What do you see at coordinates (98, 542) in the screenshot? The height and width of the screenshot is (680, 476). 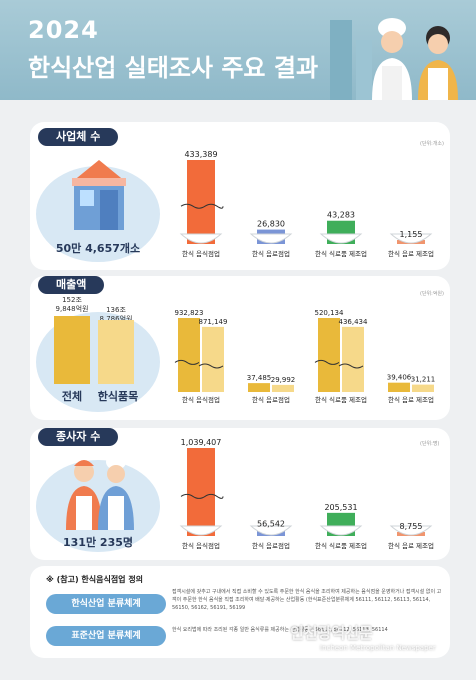 I see `employee-total: 131만 235명` at bounding box center [98, 542].